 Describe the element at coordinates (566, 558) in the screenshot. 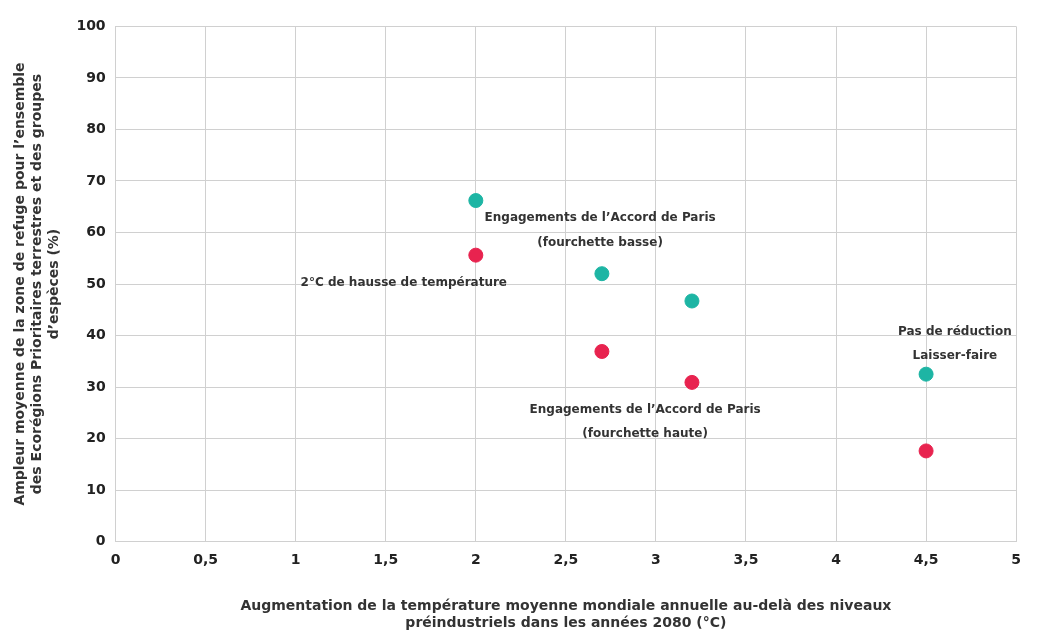

I see `x-tick-label: 2,5` at that location.